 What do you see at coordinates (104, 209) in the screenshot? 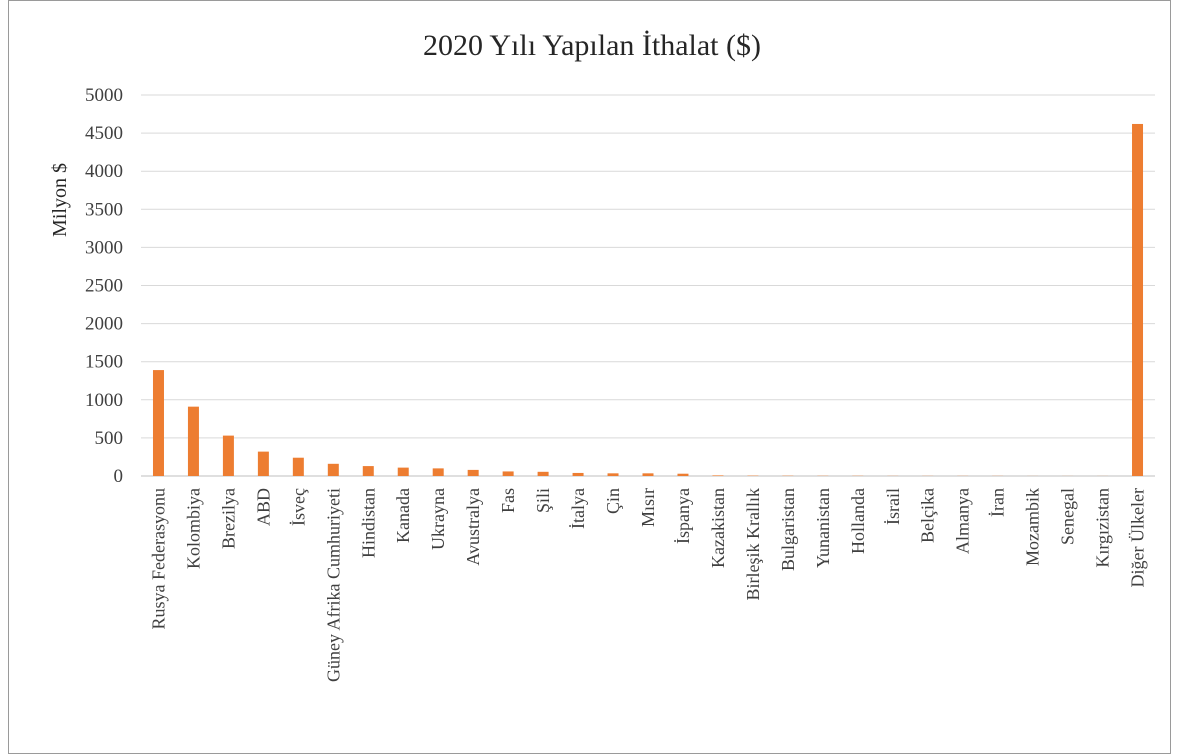
I see `y-tick-label: 3500` at bounding box center [104, 209].